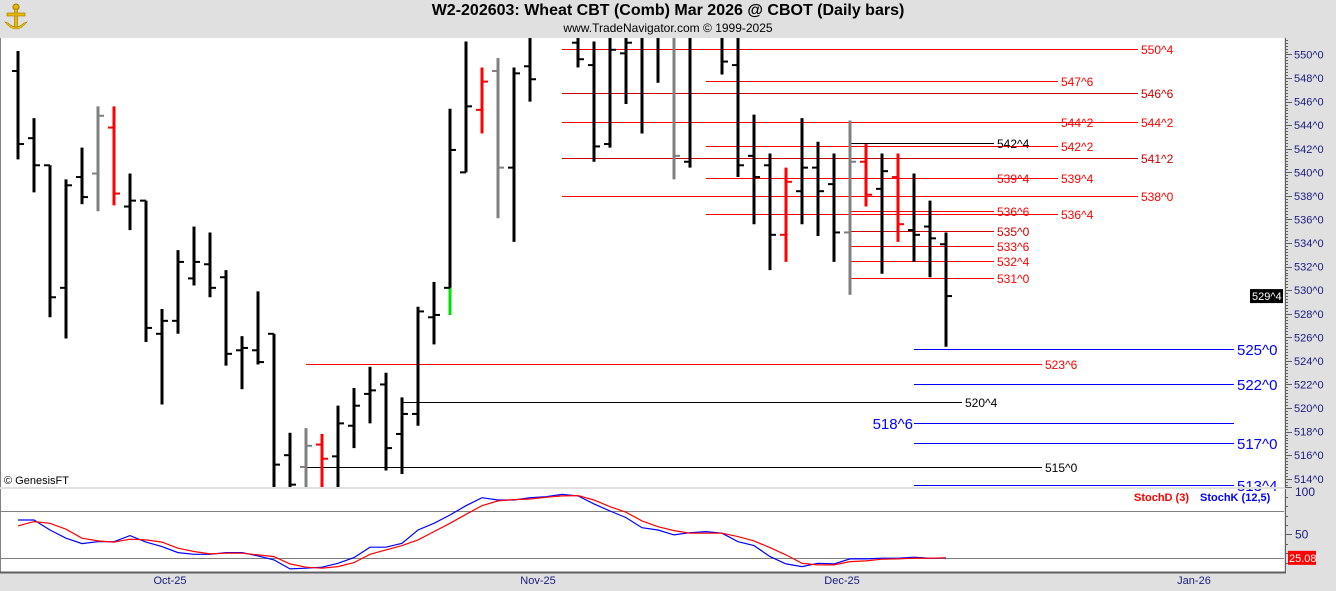  I want to click on date-tick-label: Jan-26, so click(1194, 581).